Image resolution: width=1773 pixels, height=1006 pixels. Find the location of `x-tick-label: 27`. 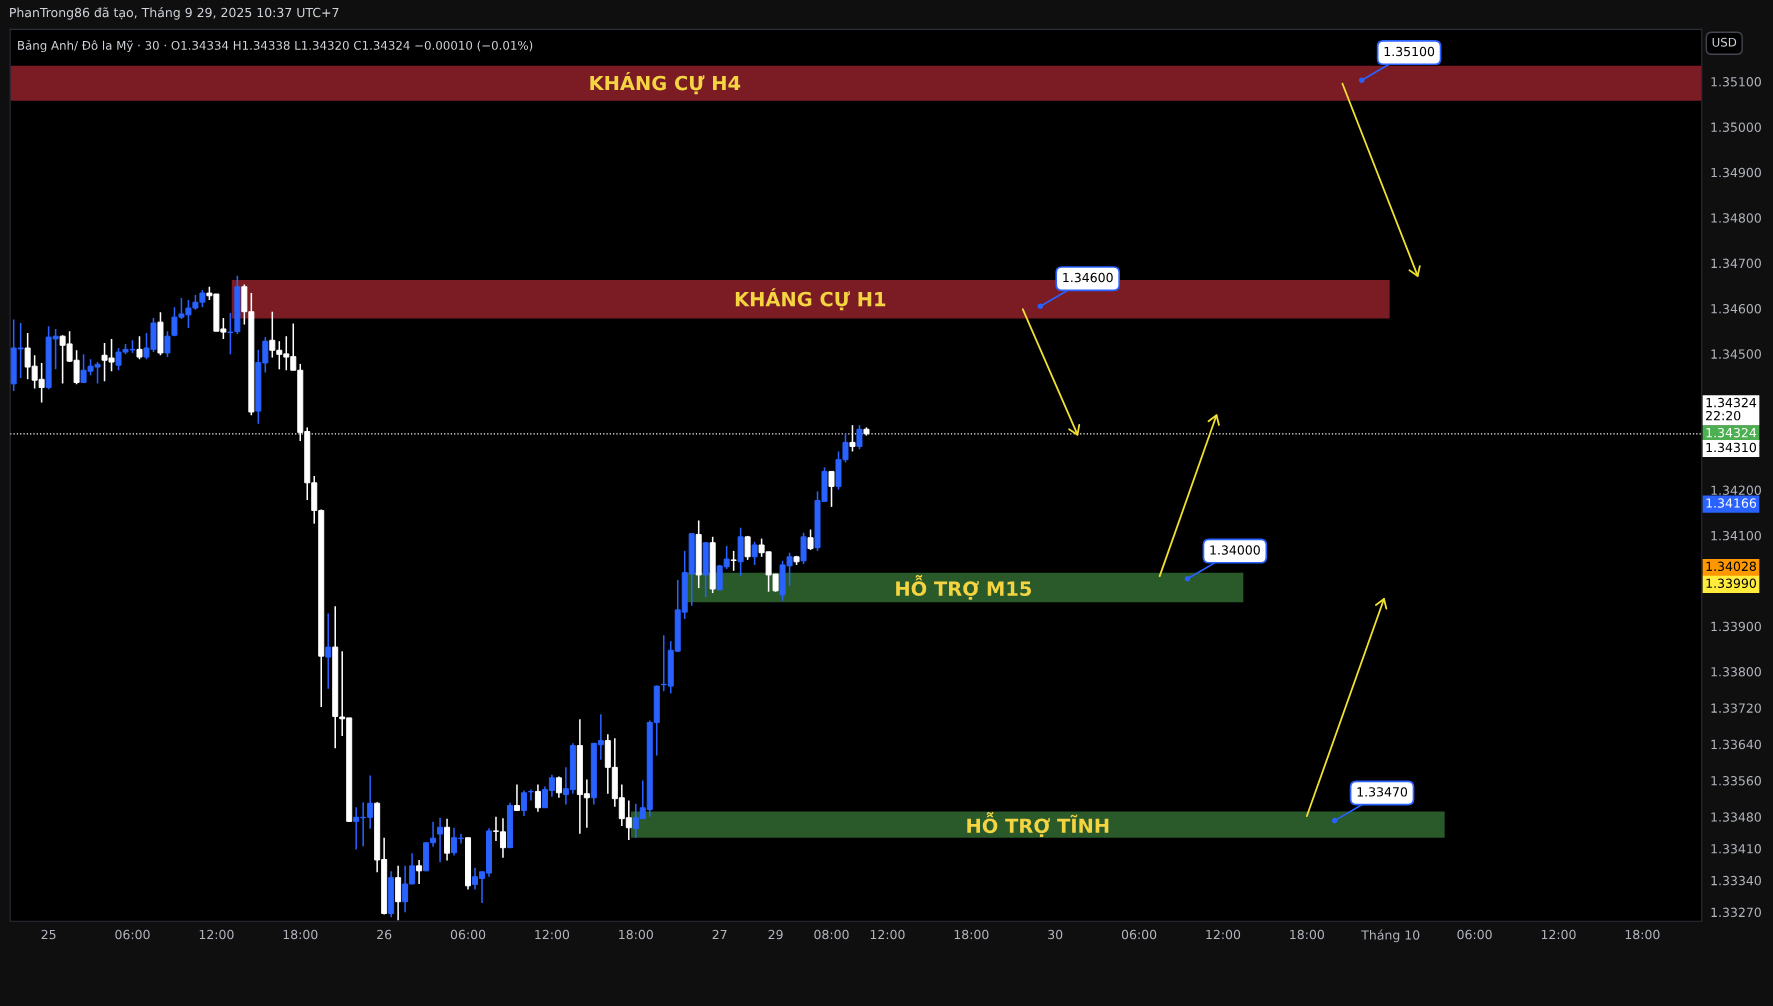

x-tick-label: 27 is located at coordinates (719, 934).